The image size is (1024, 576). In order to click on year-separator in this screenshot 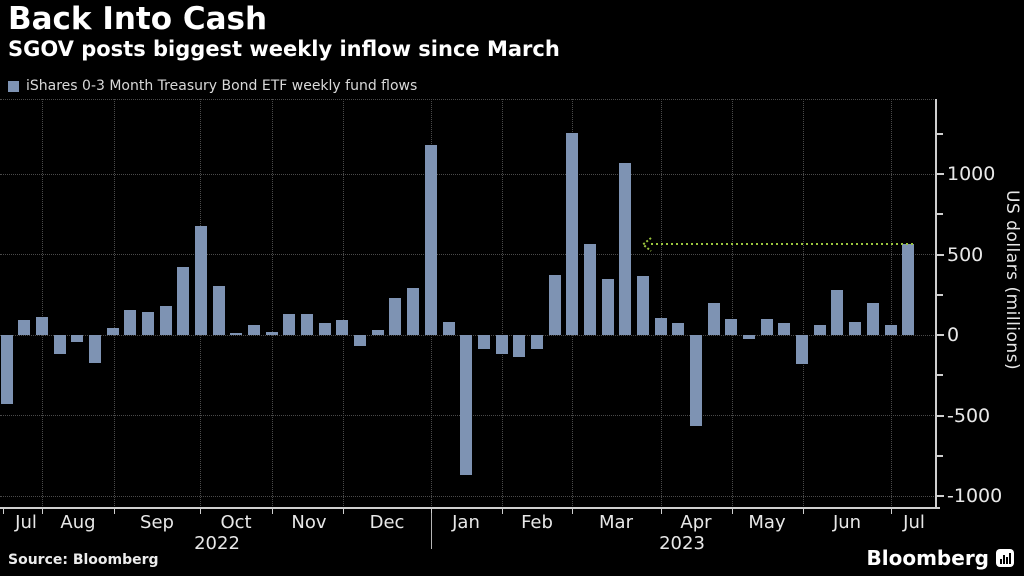, I will do `click(431, 531)`.